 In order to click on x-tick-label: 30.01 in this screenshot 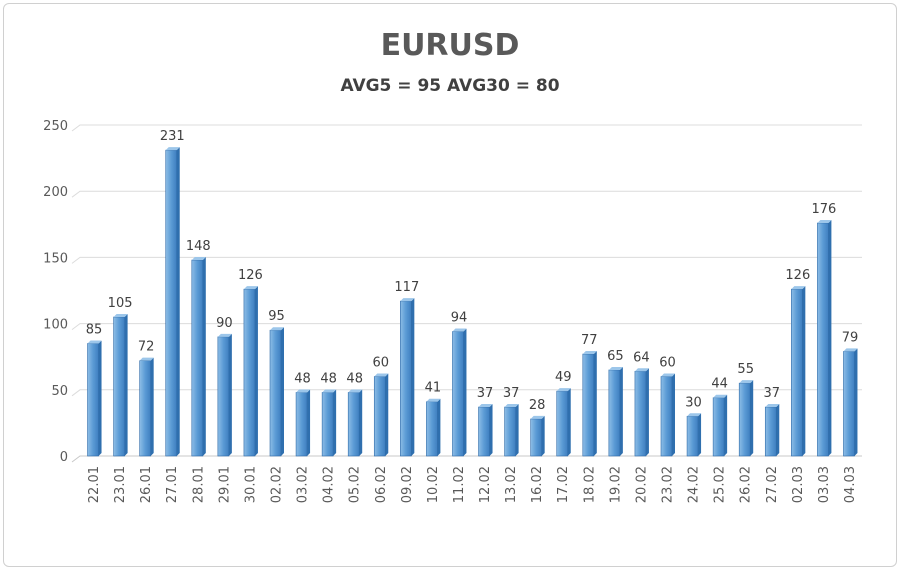, I will do `click(250, 484)`.